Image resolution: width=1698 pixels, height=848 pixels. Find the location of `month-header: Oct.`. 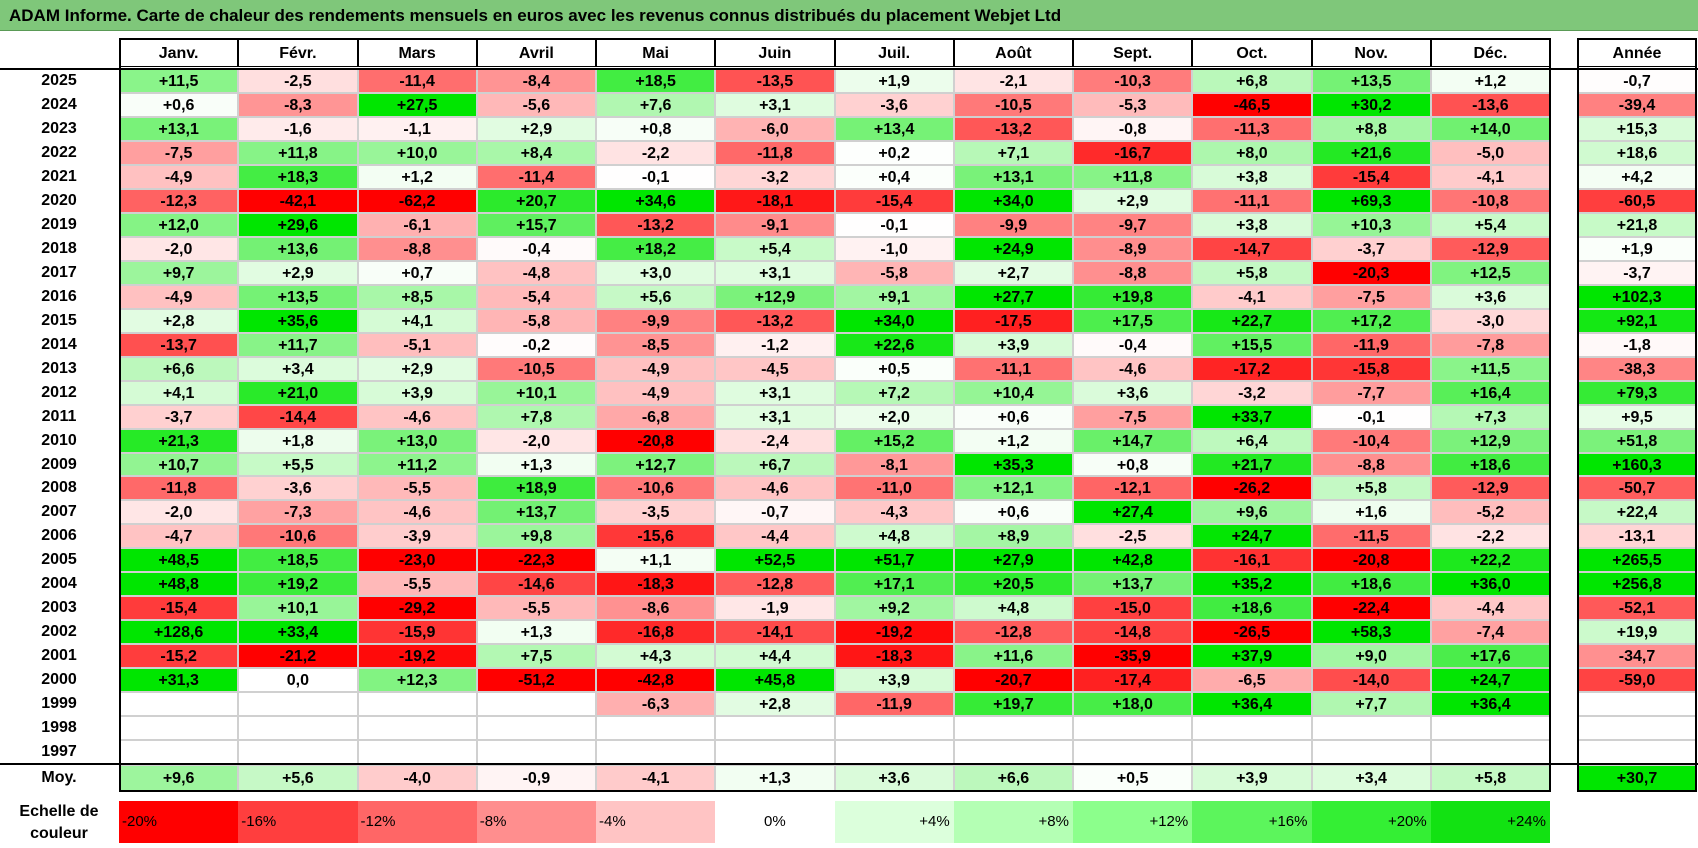

month-header: Oct. is located at coordinates (1252, 52).